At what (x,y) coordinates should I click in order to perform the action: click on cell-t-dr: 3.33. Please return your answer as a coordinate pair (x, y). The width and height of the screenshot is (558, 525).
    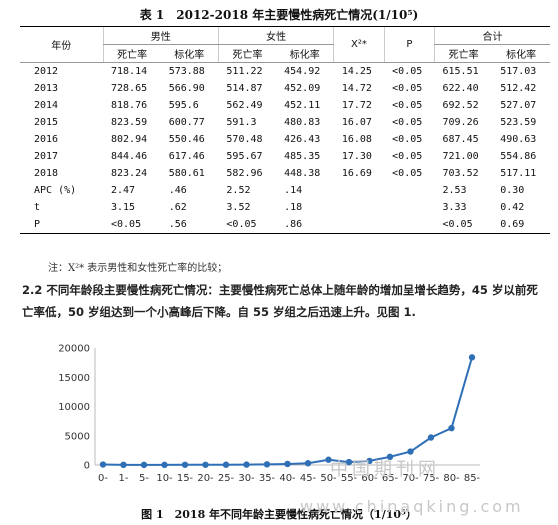
    Looking at the image, I should click on (454, 207).